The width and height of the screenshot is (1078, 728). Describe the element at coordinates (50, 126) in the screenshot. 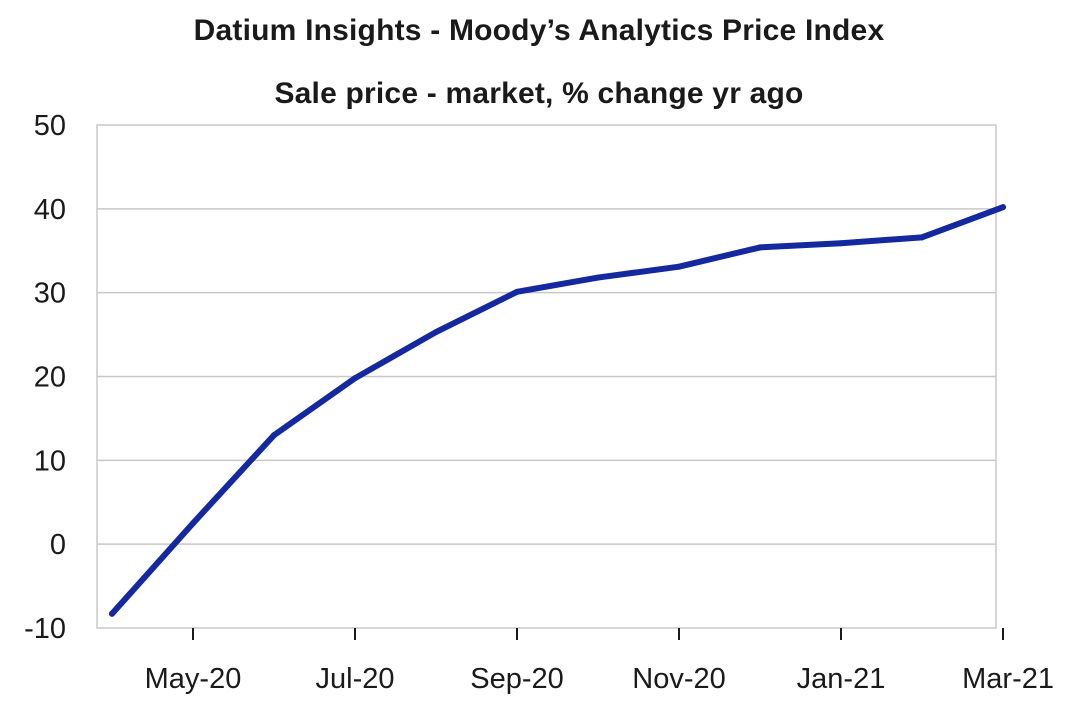

I see `y-tick-label: 50` at that location.